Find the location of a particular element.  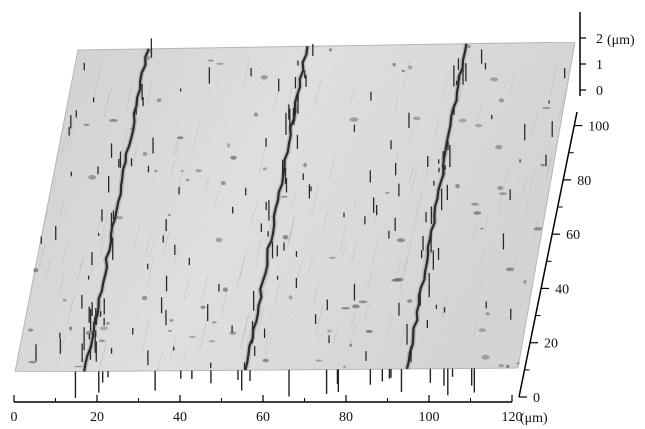

groove-line is located at coordinates (436, 206).